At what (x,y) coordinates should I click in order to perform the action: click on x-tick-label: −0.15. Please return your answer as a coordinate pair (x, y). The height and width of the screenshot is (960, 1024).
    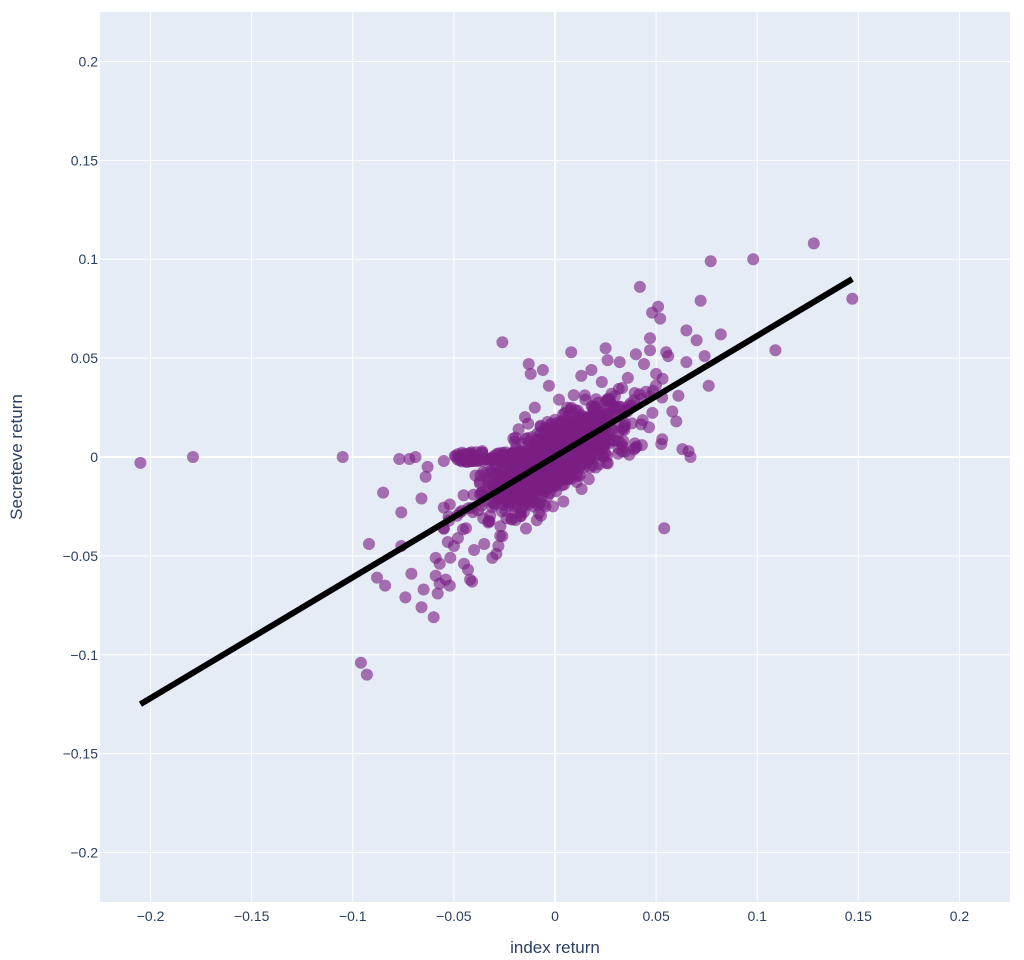
    Looking at the image, I should click on (252, 916).